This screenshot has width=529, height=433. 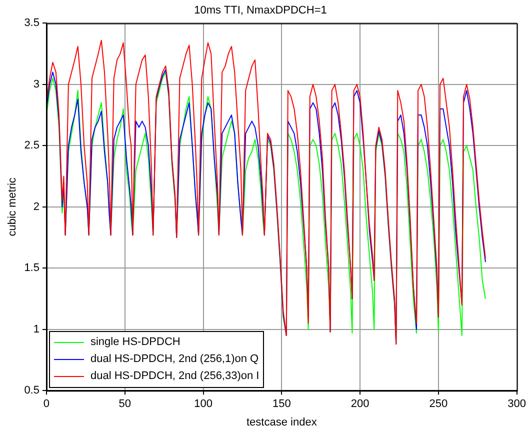 What do you see at coordinates (32, 390) in the screenshot?
I see `y-tick-label: 0.5` at bounding box center [32, 390].